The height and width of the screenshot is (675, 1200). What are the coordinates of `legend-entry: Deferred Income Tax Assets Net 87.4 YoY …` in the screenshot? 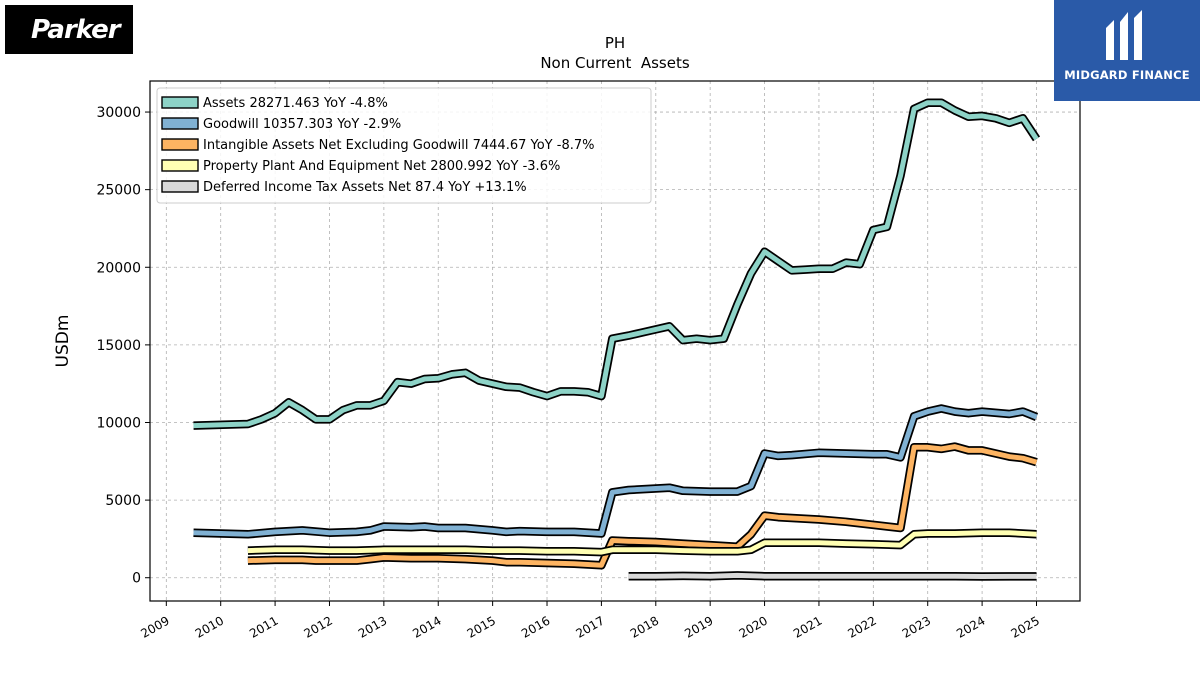 It's located at (365, 187).